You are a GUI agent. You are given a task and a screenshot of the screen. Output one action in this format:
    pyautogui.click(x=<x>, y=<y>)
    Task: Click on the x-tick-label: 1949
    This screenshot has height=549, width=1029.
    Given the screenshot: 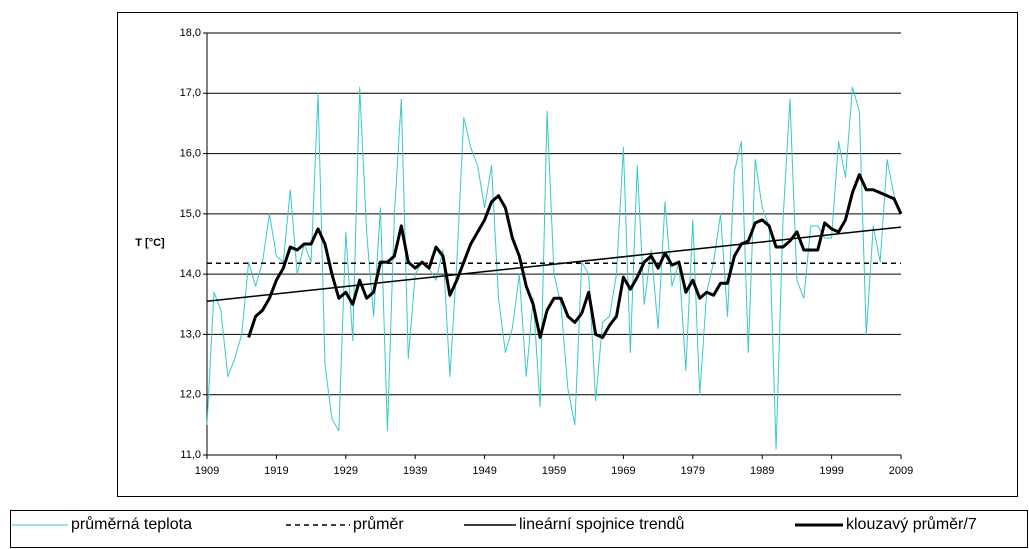 What is the action you would take?
    pyautogui.click(x=484, y=471)
    